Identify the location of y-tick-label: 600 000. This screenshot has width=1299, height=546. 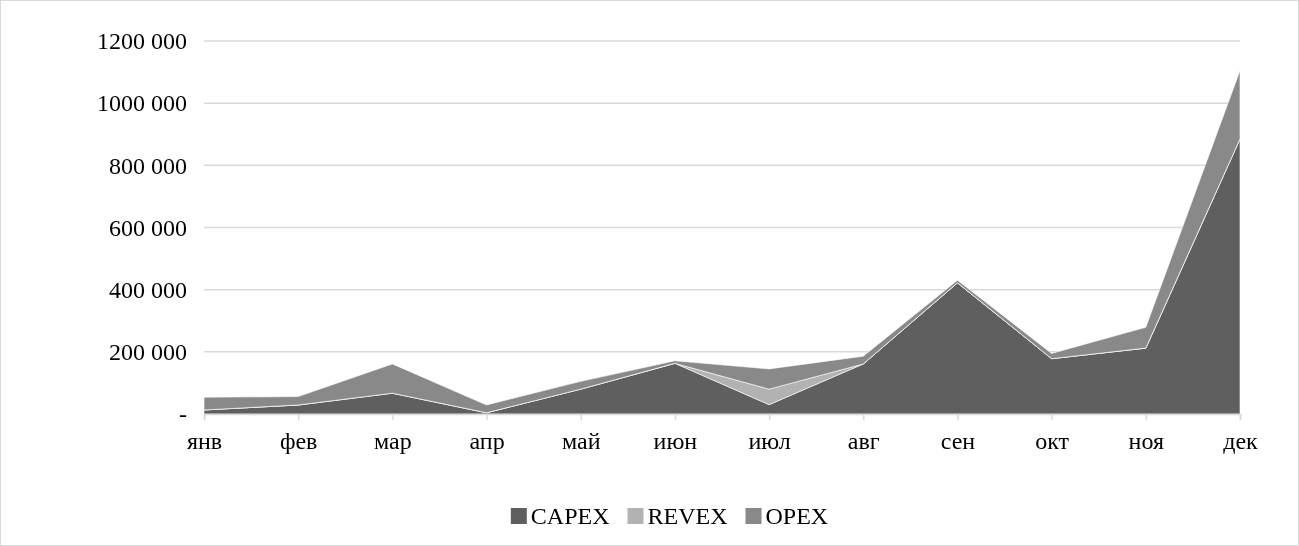
(148, 227).